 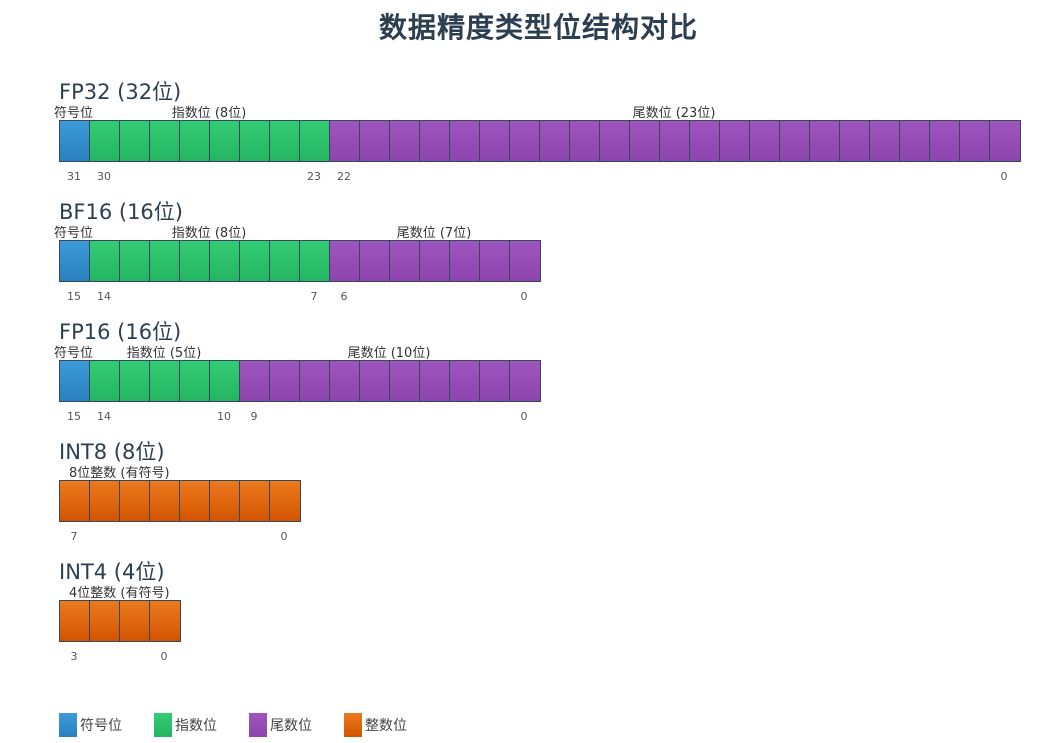 I want to click on format-title: INT4 (4位), so click(x=112, y=572).